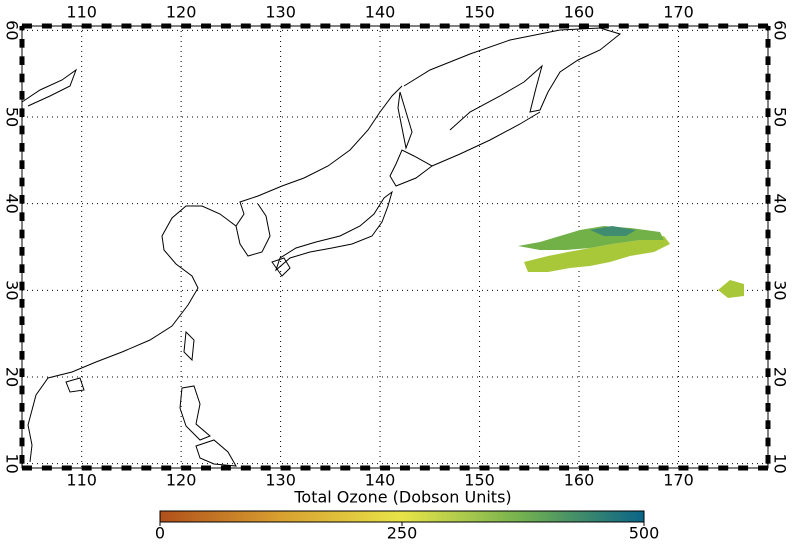 The height and width of the screenshot is (552, 805). I want to click on north-coast, so click(49, 87).